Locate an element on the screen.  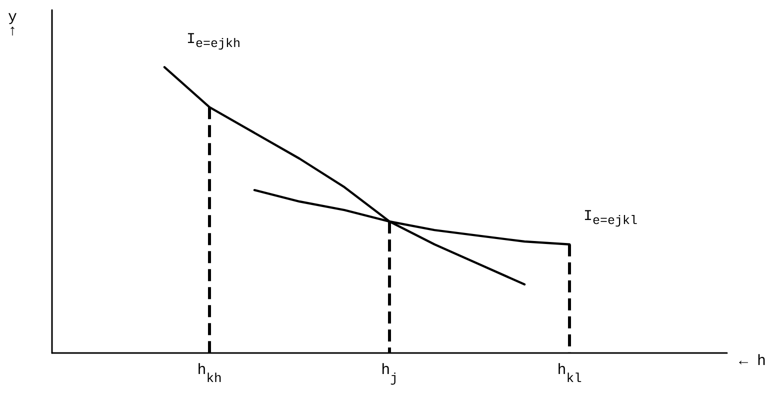
y-axis-title: y↑ is located at coordinates (13, 24).